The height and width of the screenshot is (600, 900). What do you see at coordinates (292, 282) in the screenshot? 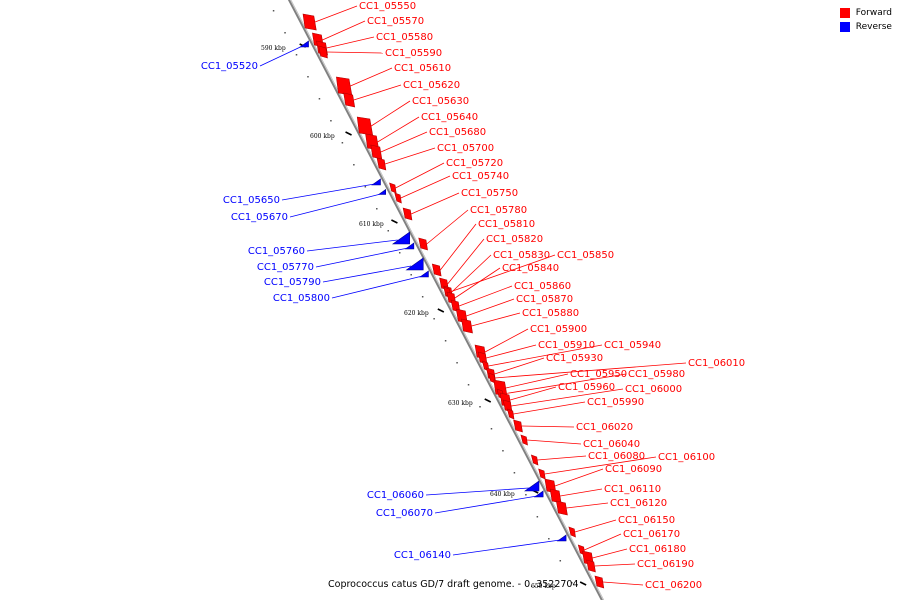
I see `gene-label: CC1_05790` at bounding box center [292, 282].